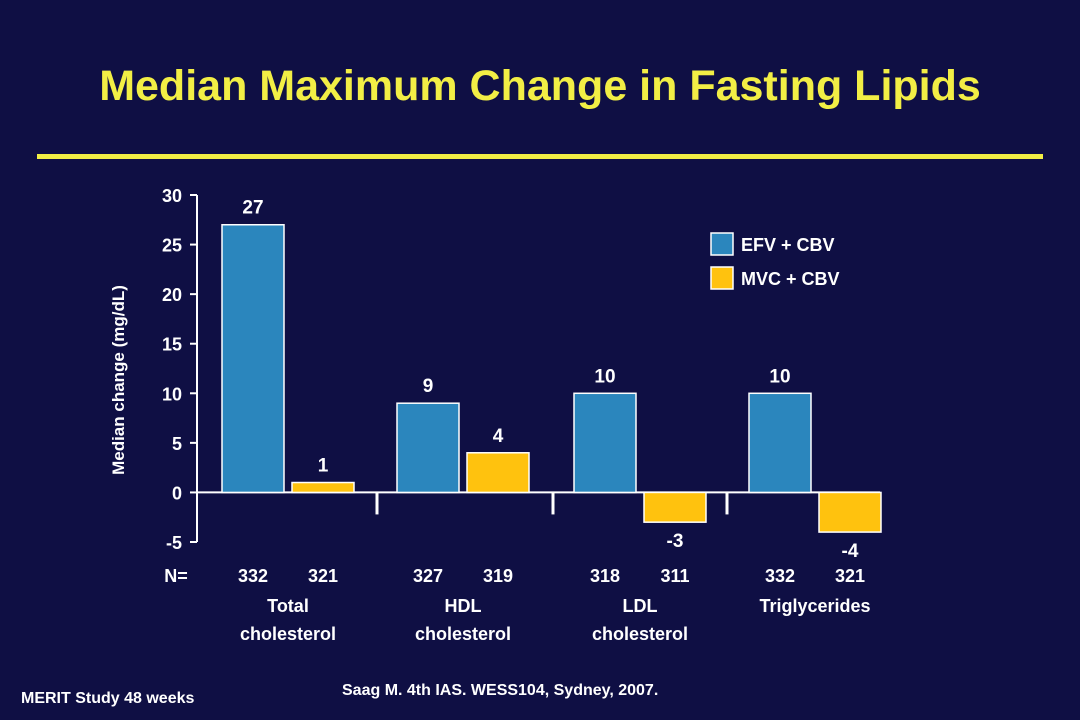 The width and height of the screenshot is (1080, 720). I want to click on legend-swatch-efv-cbv, so click(722, 244).